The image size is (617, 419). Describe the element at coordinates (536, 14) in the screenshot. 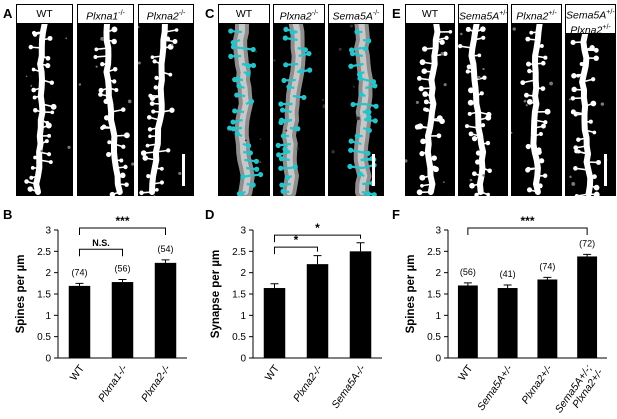

I see `micrograph-label: Plxna2+/-` at that location.